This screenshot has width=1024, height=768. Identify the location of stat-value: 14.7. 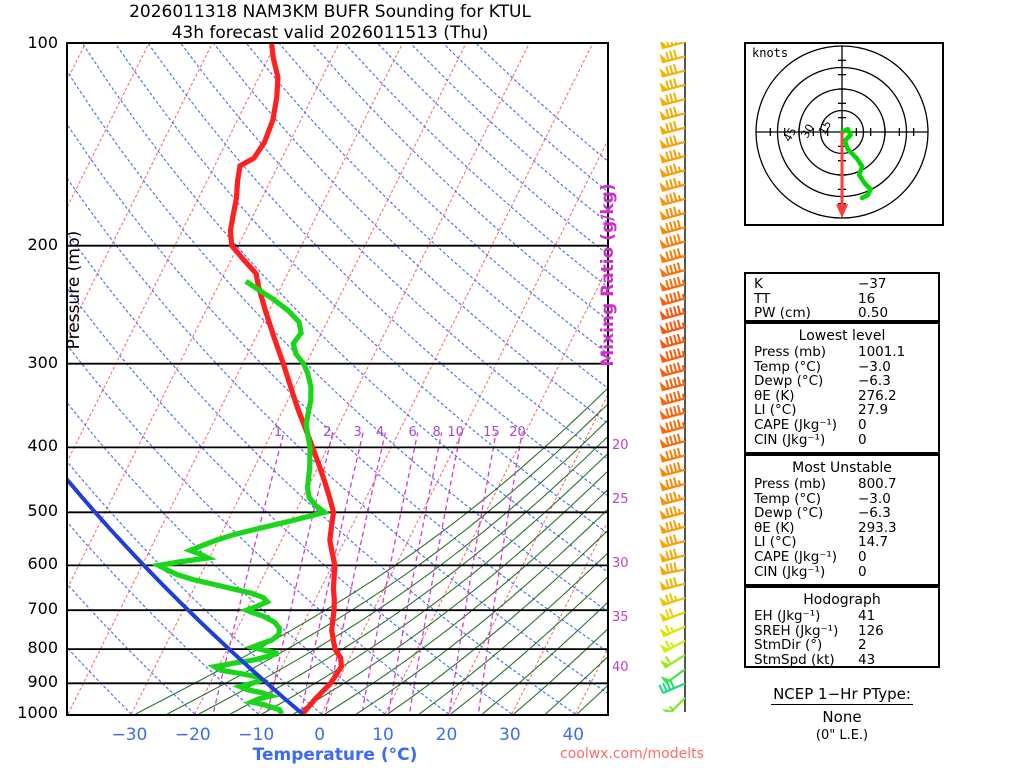
(873, 542).